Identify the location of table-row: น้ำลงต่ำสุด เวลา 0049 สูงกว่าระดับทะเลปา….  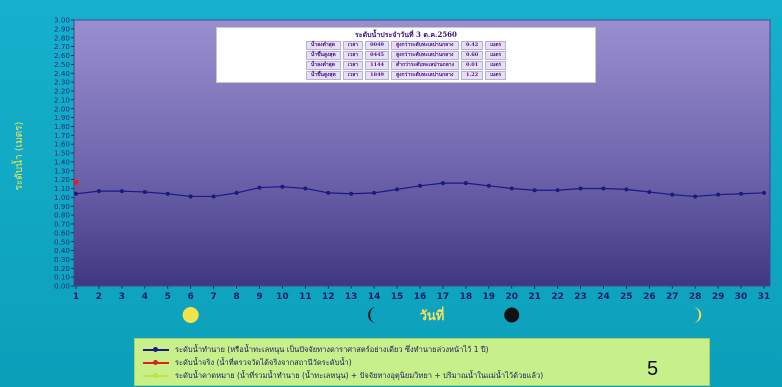
(406, 45).